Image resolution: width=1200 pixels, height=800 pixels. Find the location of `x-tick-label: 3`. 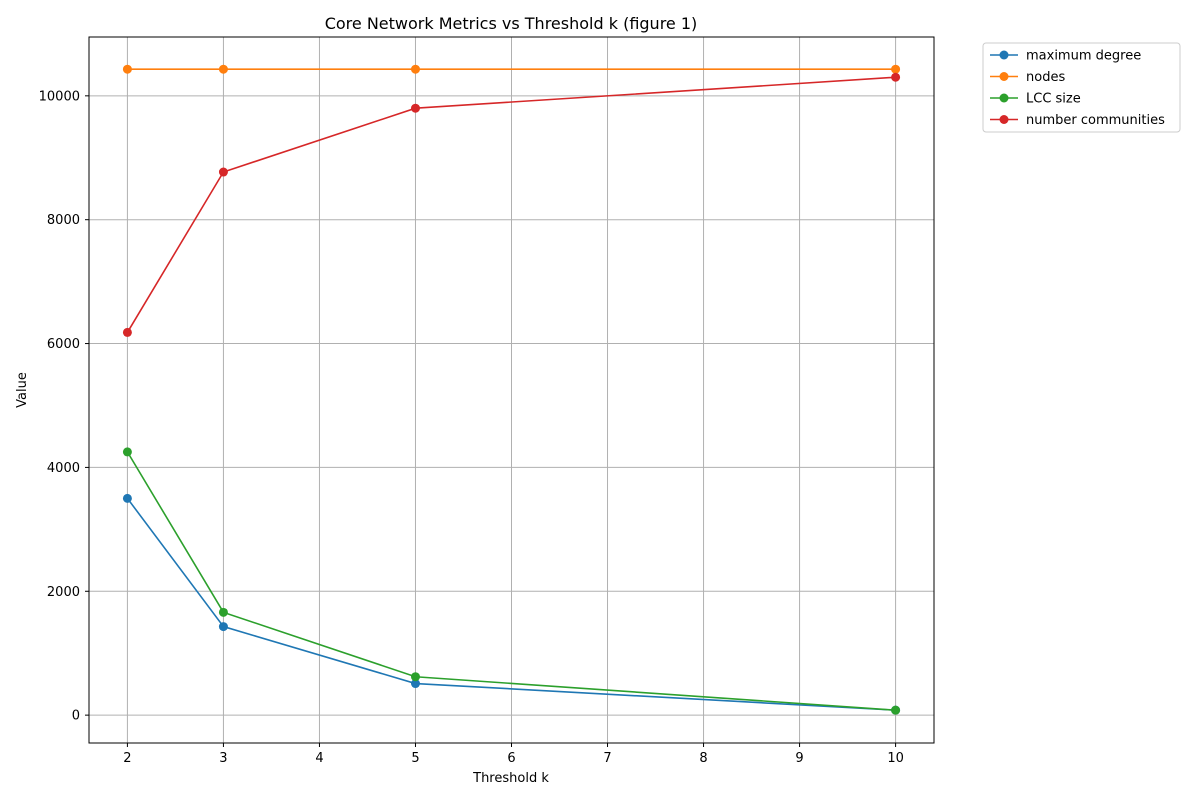

x-tick-label: 3 is located at coordinates (223, 758).